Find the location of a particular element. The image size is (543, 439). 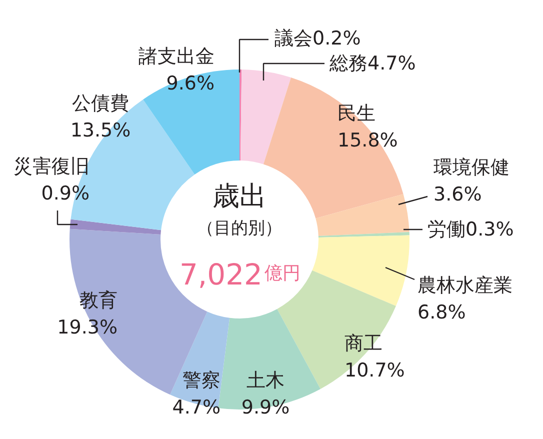

data-label: 0.2% is located at coordinates (336, 39).